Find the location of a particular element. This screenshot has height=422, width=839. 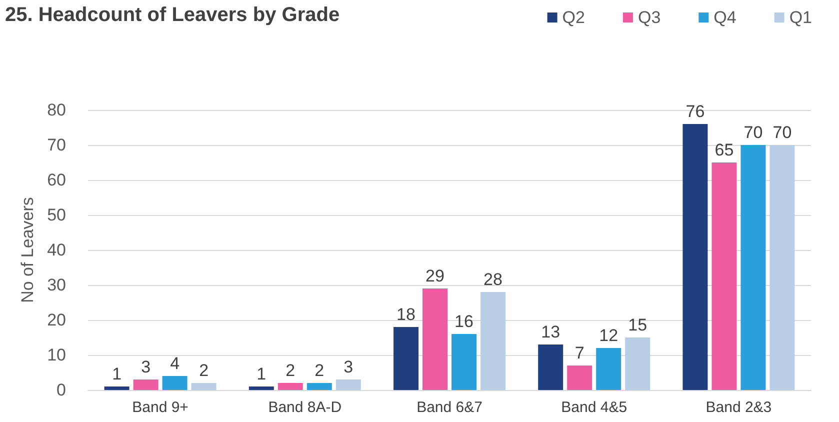

data-label: 16 is located at coordinates (464, 321).